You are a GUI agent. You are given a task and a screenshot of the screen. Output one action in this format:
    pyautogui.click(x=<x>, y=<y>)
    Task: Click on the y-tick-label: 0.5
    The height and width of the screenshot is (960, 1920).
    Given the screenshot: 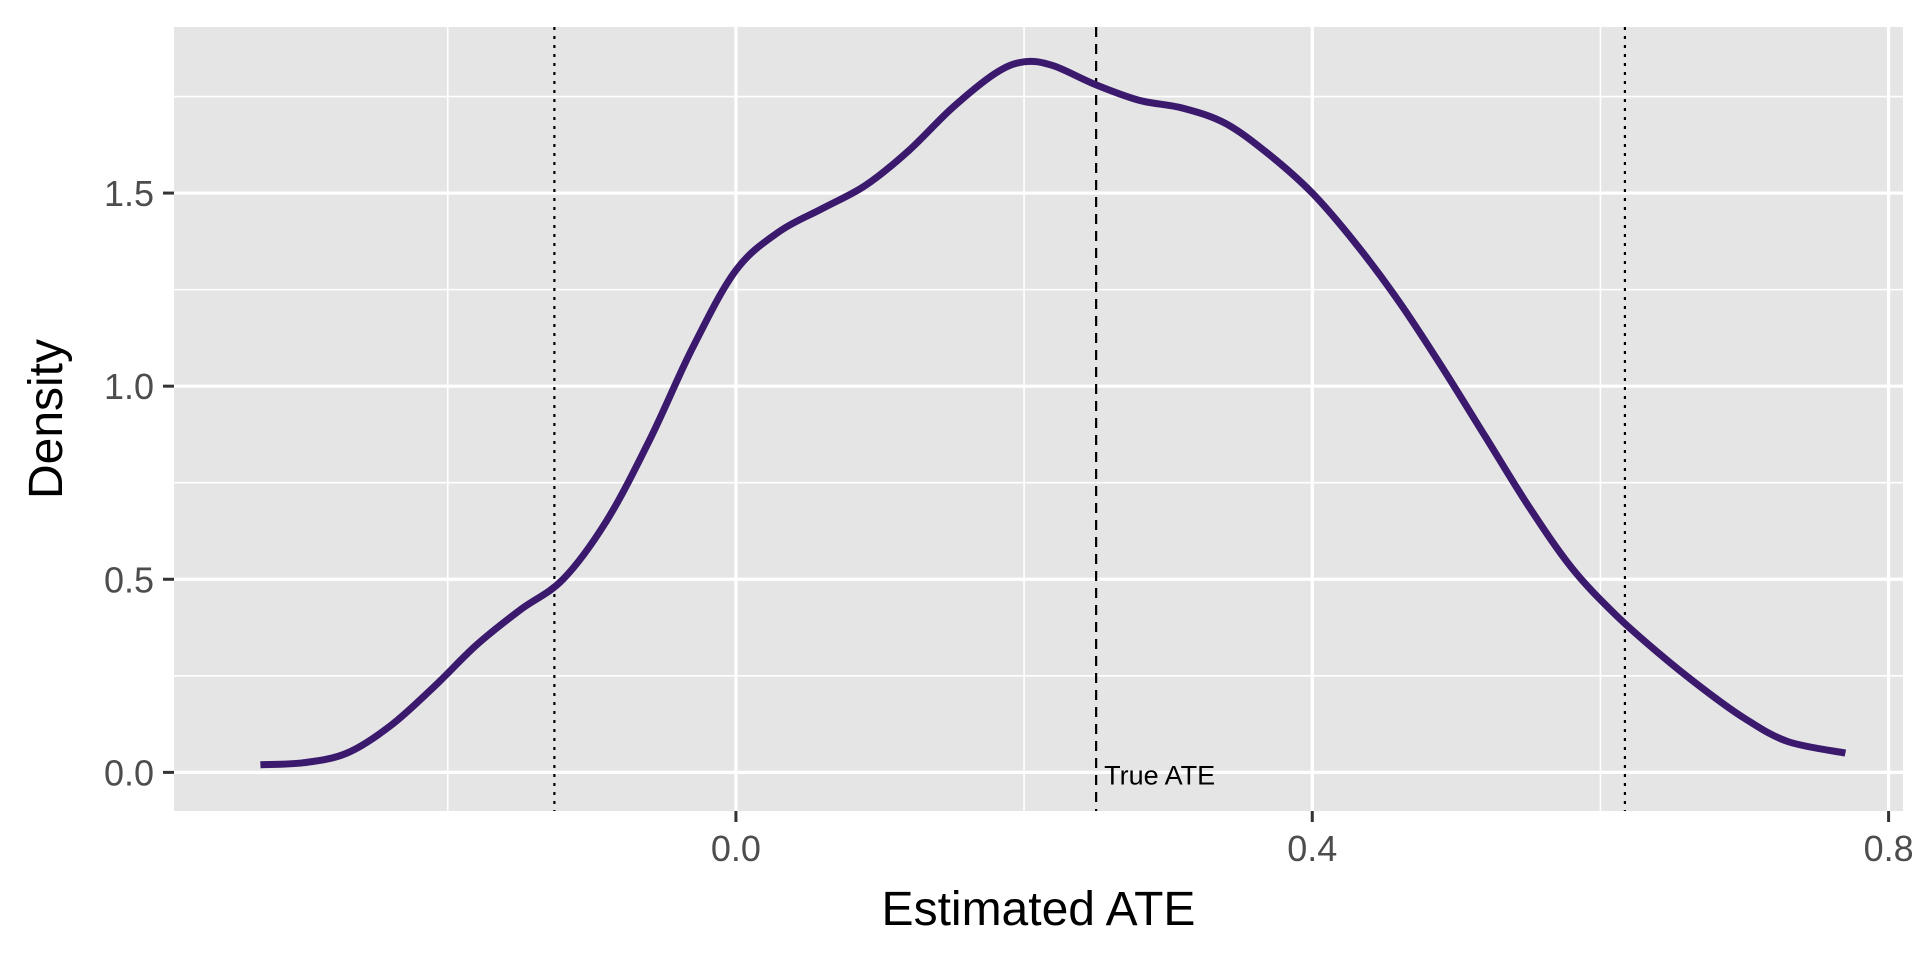 What is the action you would take?
    pyautogui.click(x=129, y=579)
    